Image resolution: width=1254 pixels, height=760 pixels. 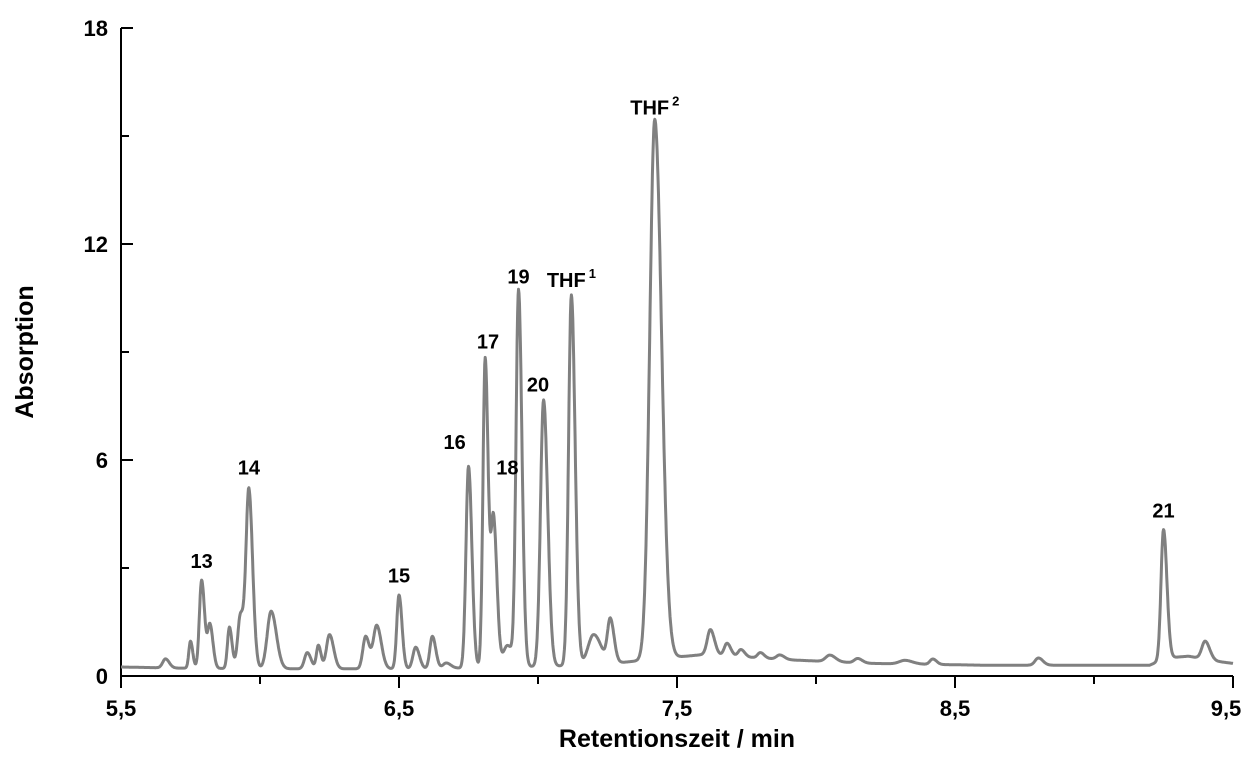 I want to click on peak-label: THF 1, so click(x=571, y=279).